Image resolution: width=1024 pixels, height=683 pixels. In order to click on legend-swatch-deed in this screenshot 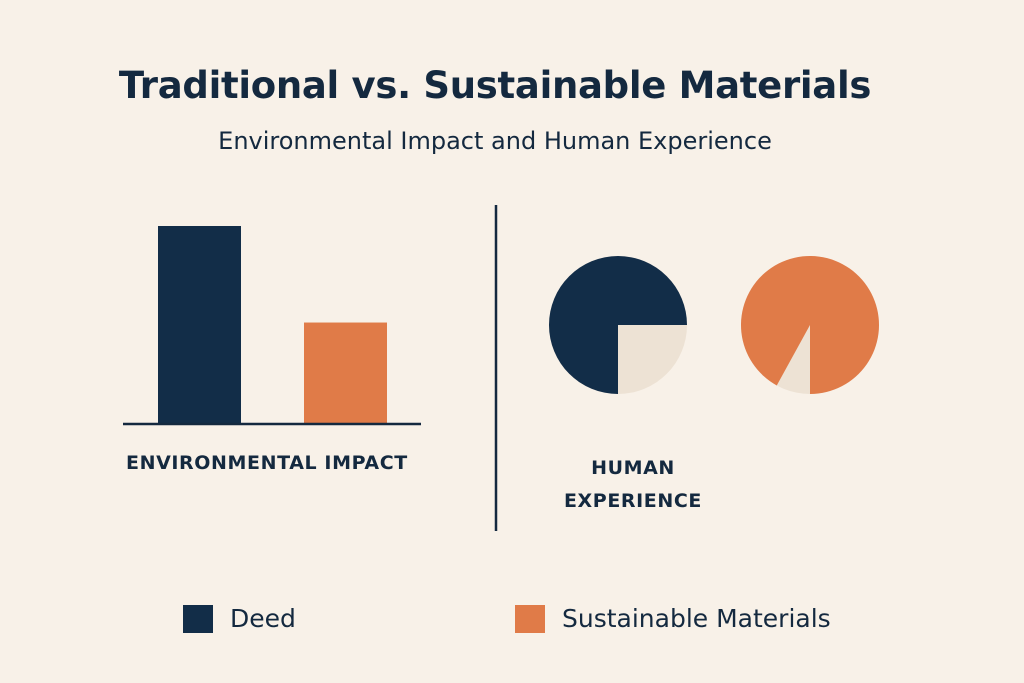, I will do `click(198, 618)`.